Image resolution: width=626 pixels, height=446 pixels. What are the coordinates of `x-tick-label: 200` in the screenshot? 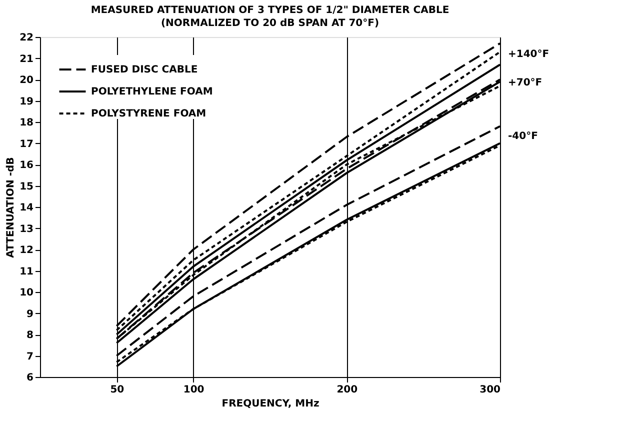 It's located at (347, 390).